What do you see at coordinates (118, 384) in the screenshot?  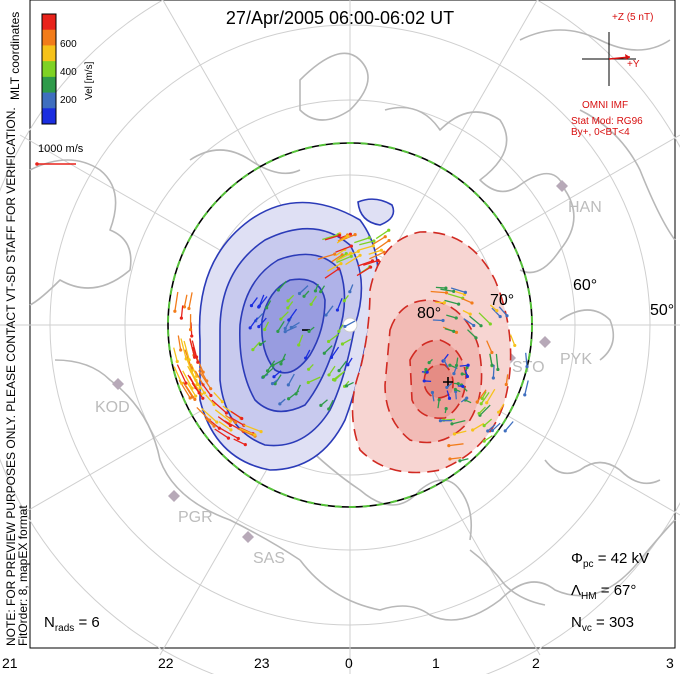 I see `station-marker-kod` at bounding box center [118, 384].